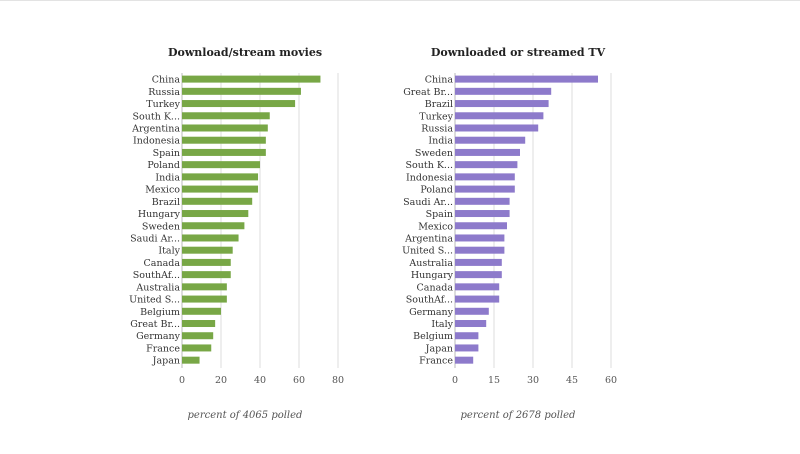 The image size is (800, 454). Describe the element at coordinates (428, 238) in the screenshot. I see `tv-category-label: Argentina` at that location.